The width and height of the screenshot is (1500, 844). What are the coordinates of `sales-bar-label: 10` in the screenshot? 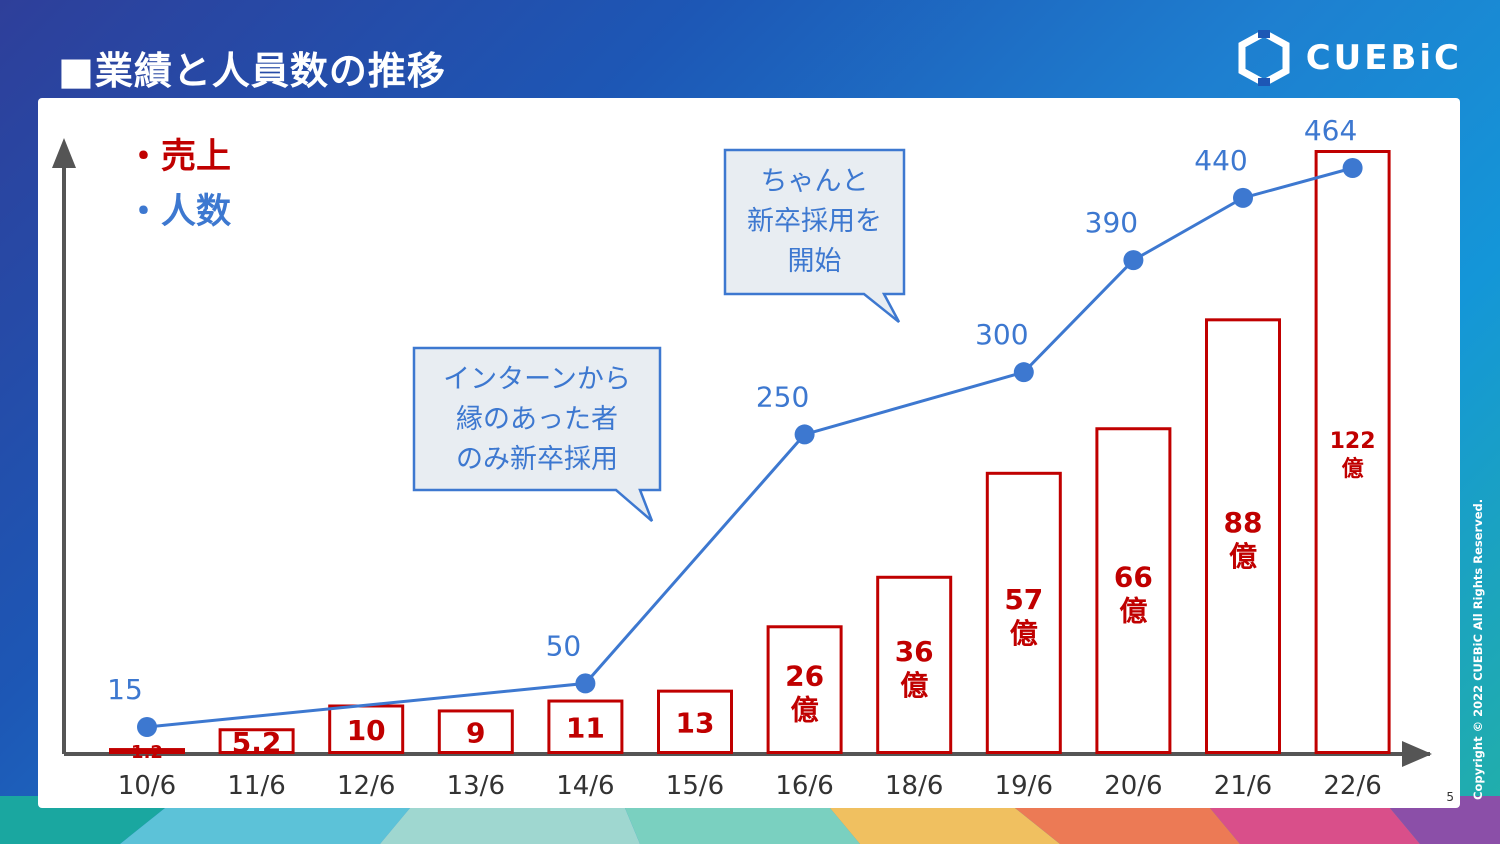 It's located at (366, 730).